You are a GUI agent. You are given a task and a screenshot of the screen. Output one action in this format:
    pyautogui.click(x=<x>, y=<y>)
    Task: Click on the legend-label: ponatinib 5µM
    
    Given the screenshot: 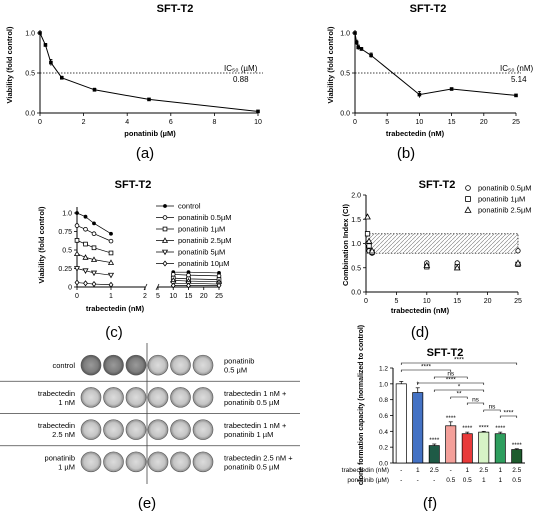 What is the action you would take?
    pyautogui.click(x=201, y=252)
    